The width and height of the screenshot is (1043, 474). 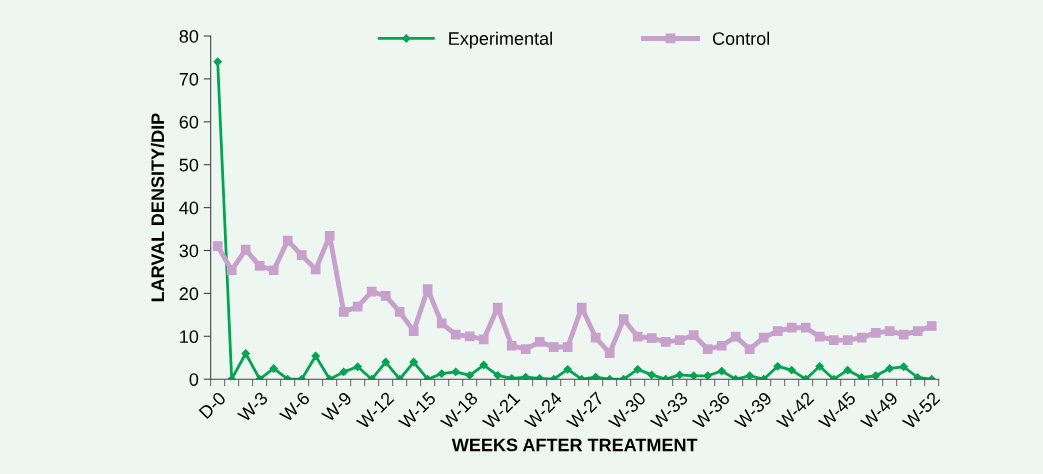 I want to click on legend-label: Control, so click(x=741, y=38).